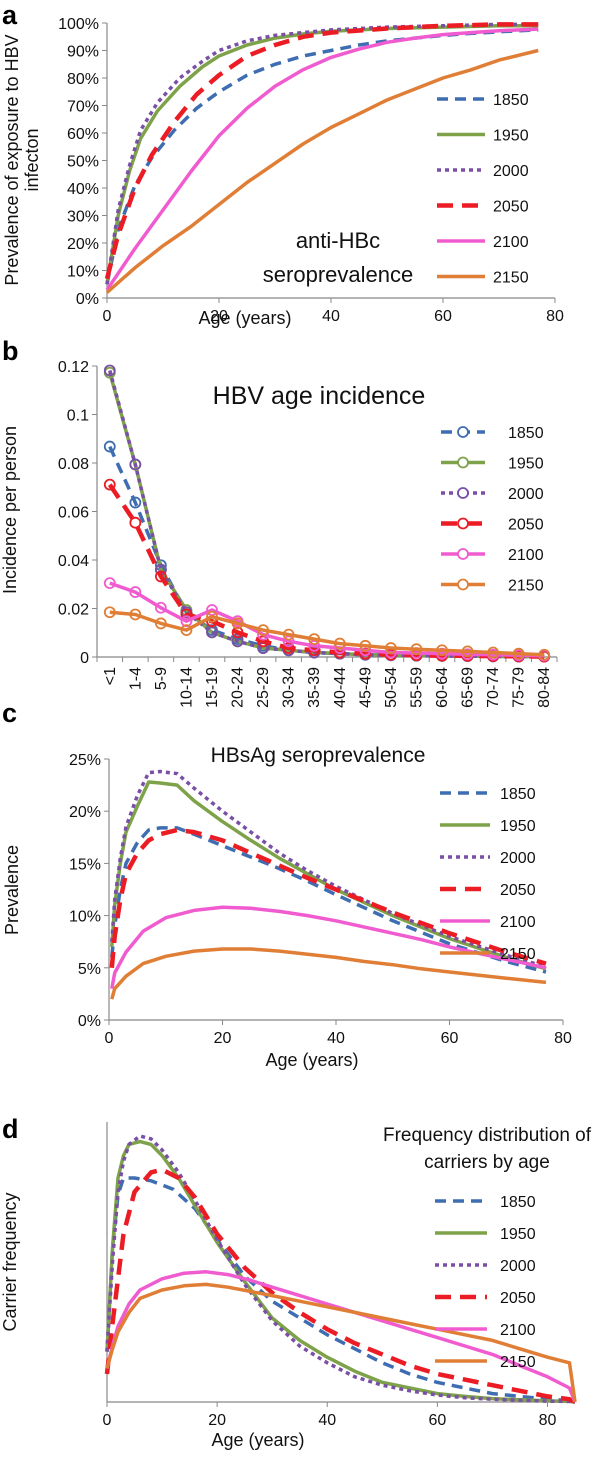 Image resolution: width=595 pixels, height=1458 pixels. I want to click on y-tick-label: 90%, so click(83, 52).